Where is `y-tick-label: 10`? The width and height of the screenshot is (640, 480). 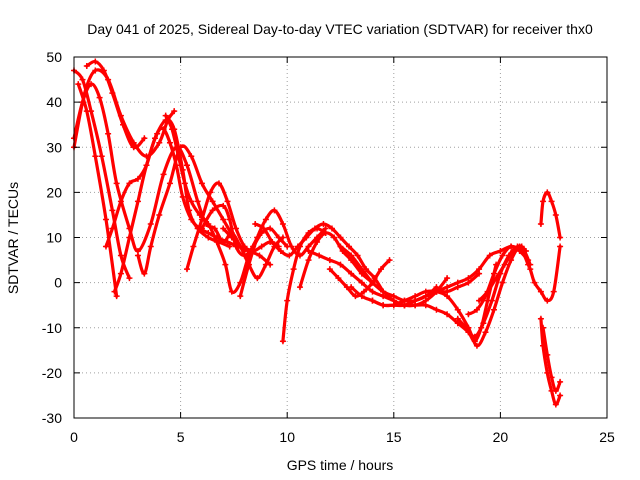
y-tick-label: 10 is located at coordinates (54, 238).